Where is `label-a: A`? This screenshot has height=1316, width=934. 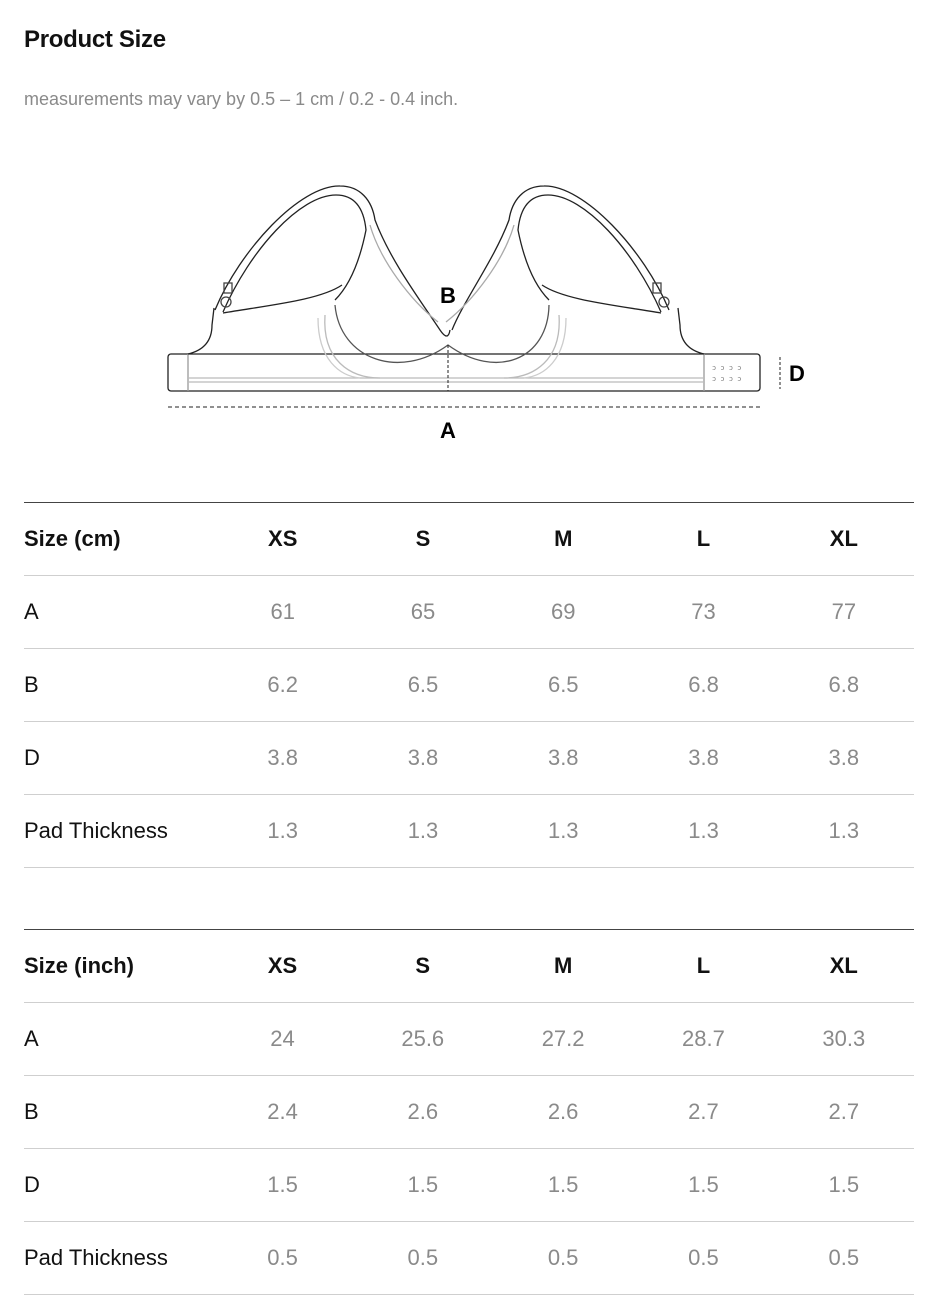
label-a: A is located at coordinates (448, 430).